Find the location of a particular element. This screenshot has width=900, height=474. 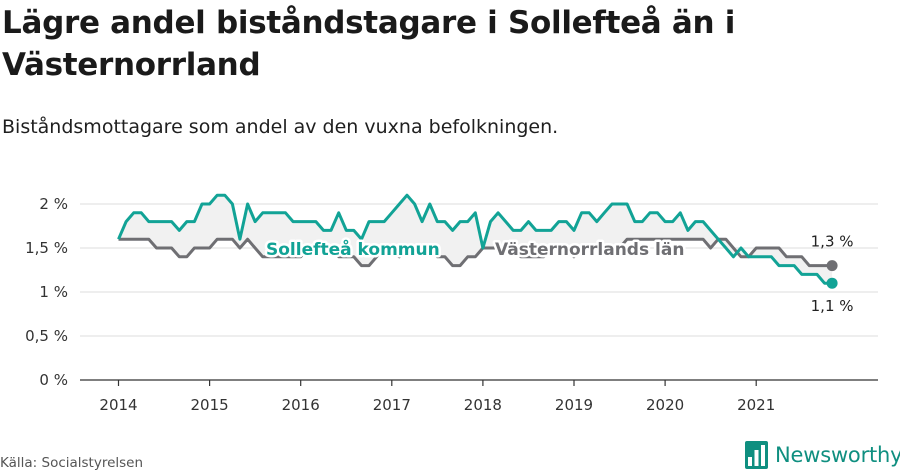

y-tick-label: 1,5 % is located at coordinates (46, 248).